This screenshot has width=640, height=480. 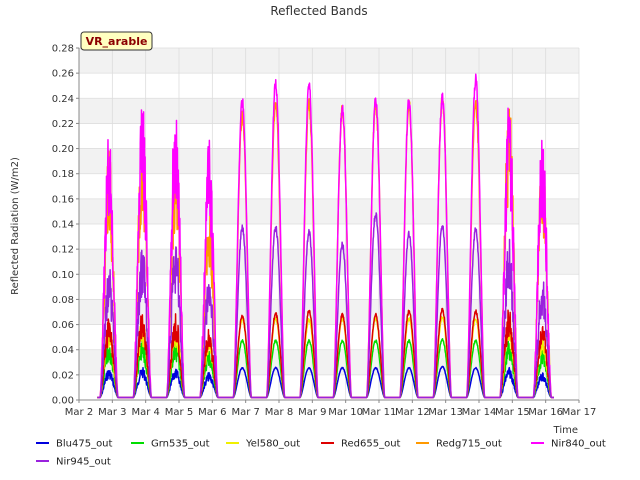 I want to click on x-tick-label: Mar 10, so click(x=345, y=412).